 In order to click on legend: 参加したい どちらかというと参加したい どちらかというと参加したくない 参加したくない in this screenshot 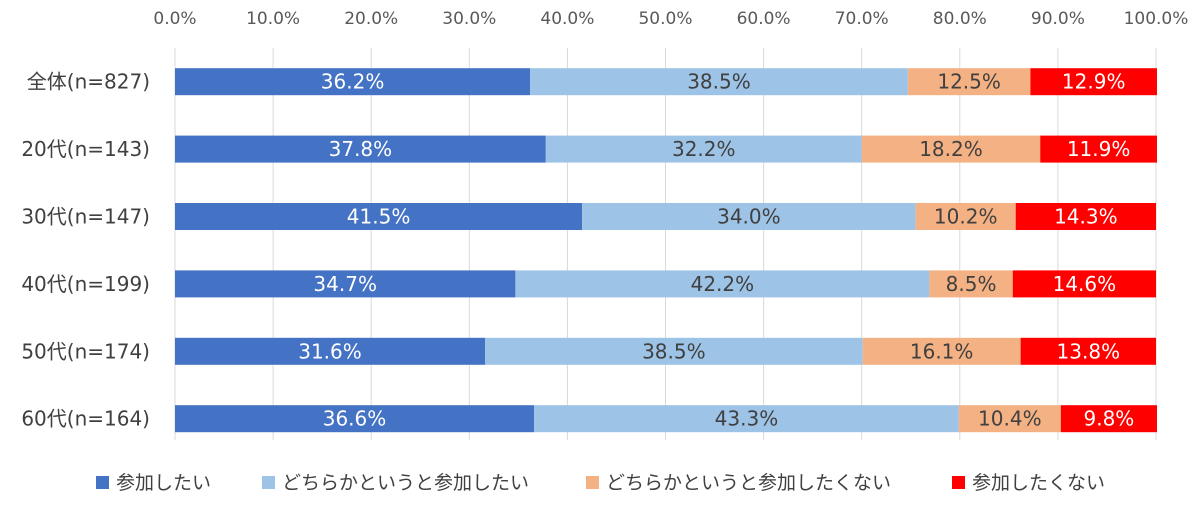, I will do `click(600, 483)`.